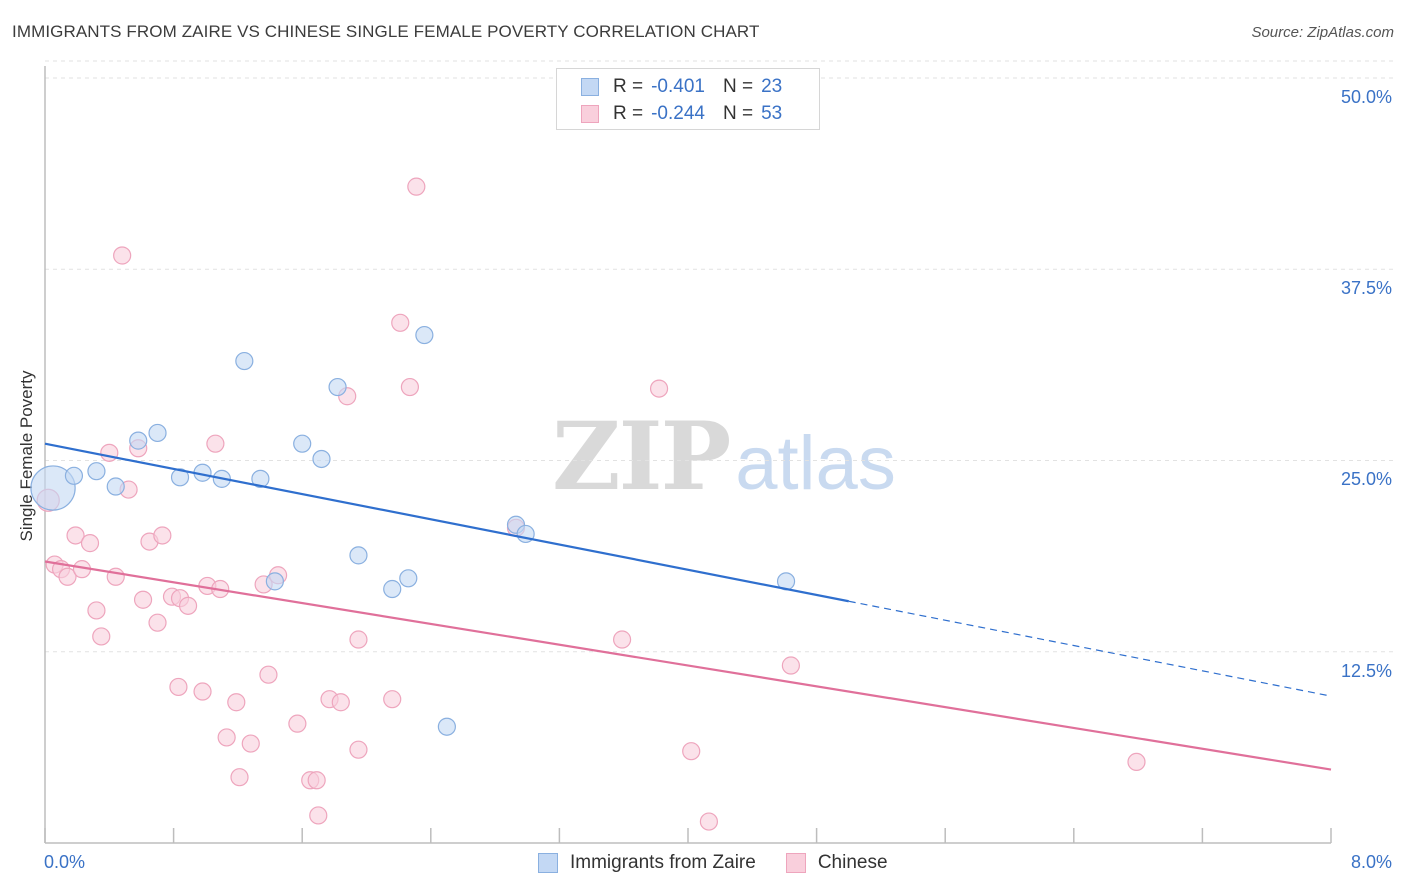  Describe the element at coordinates (1366, 288) in the screenshot. I see `y-tick-label-37-5: 37.5%` at that location.